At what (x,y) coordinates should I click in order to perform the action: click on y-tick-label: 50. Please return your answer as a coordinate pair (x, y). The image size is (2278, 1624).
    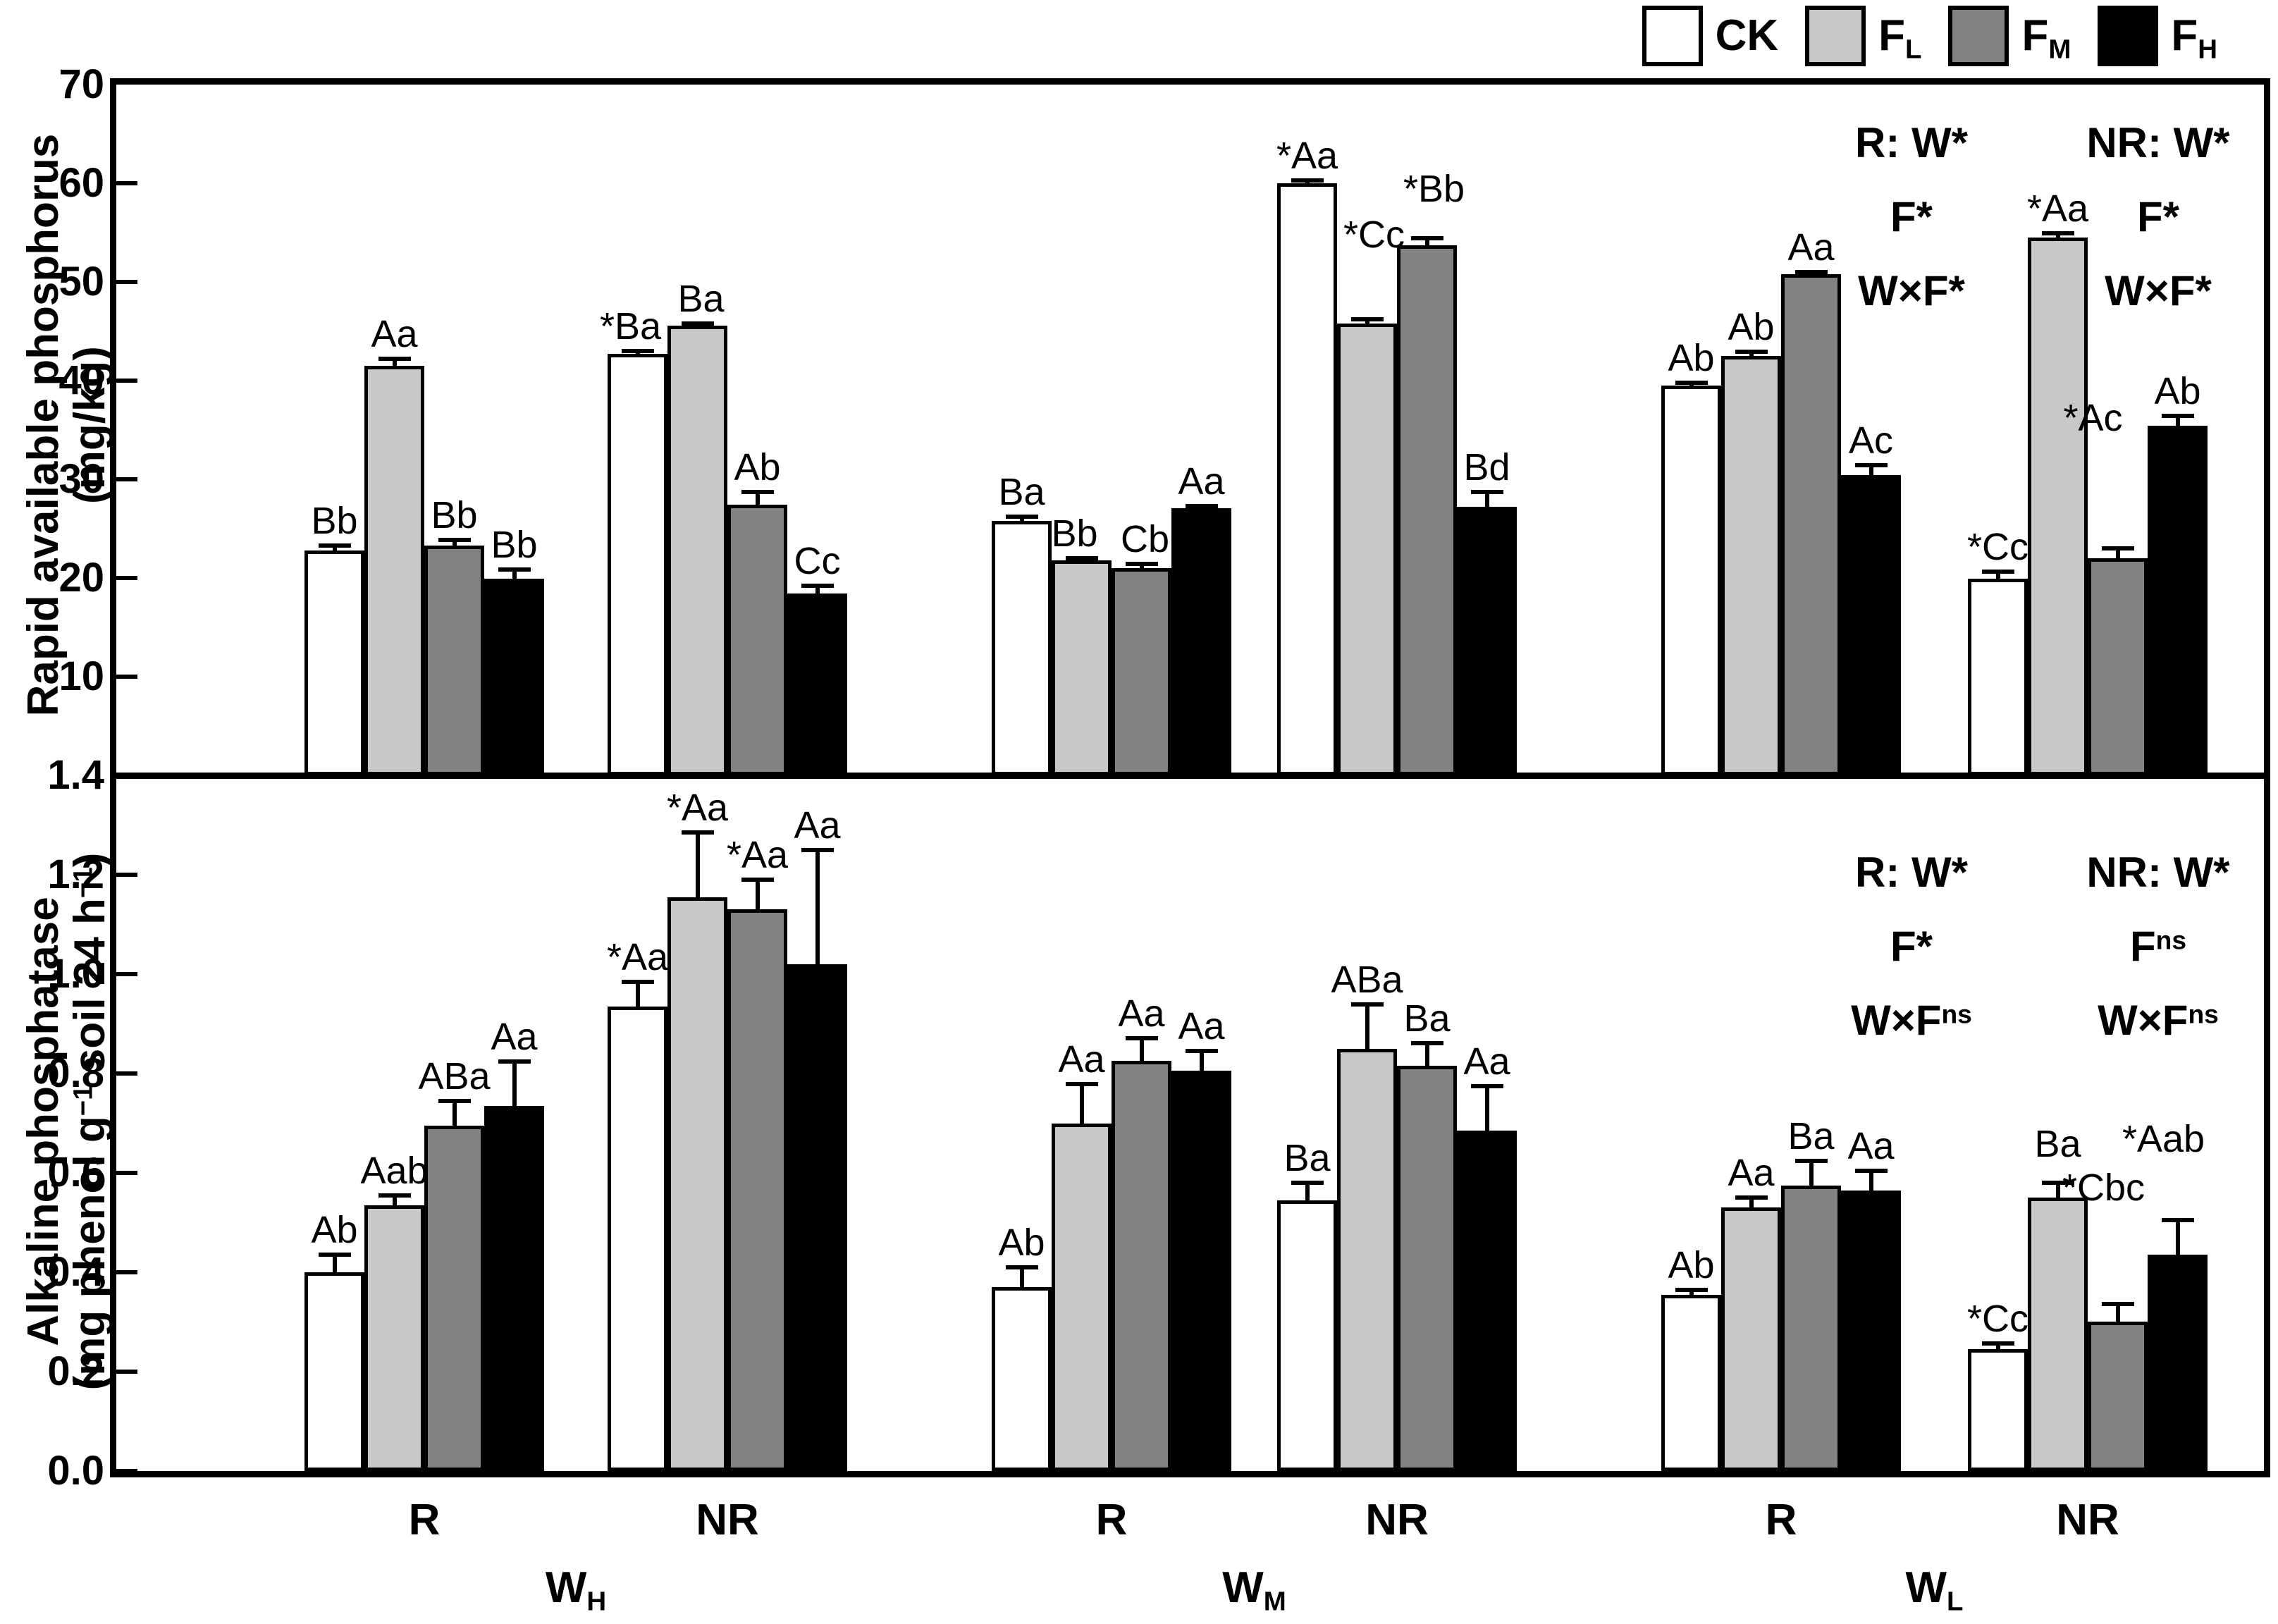
    Looking at the image, I should click on (81, 281).